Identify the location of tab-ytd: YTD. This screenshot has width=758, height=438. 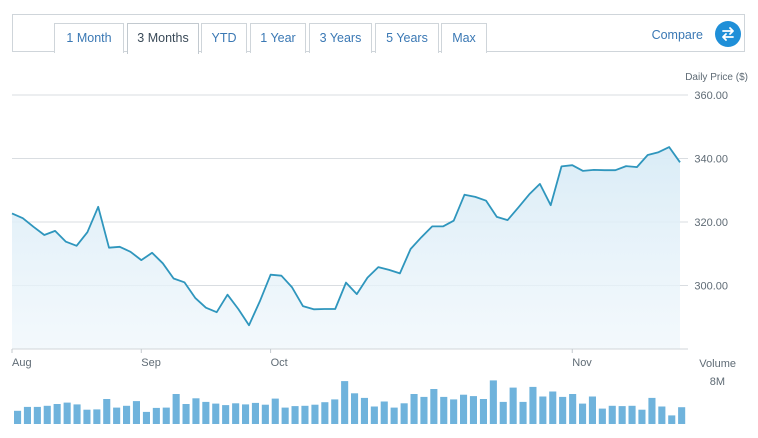
(224, 38).